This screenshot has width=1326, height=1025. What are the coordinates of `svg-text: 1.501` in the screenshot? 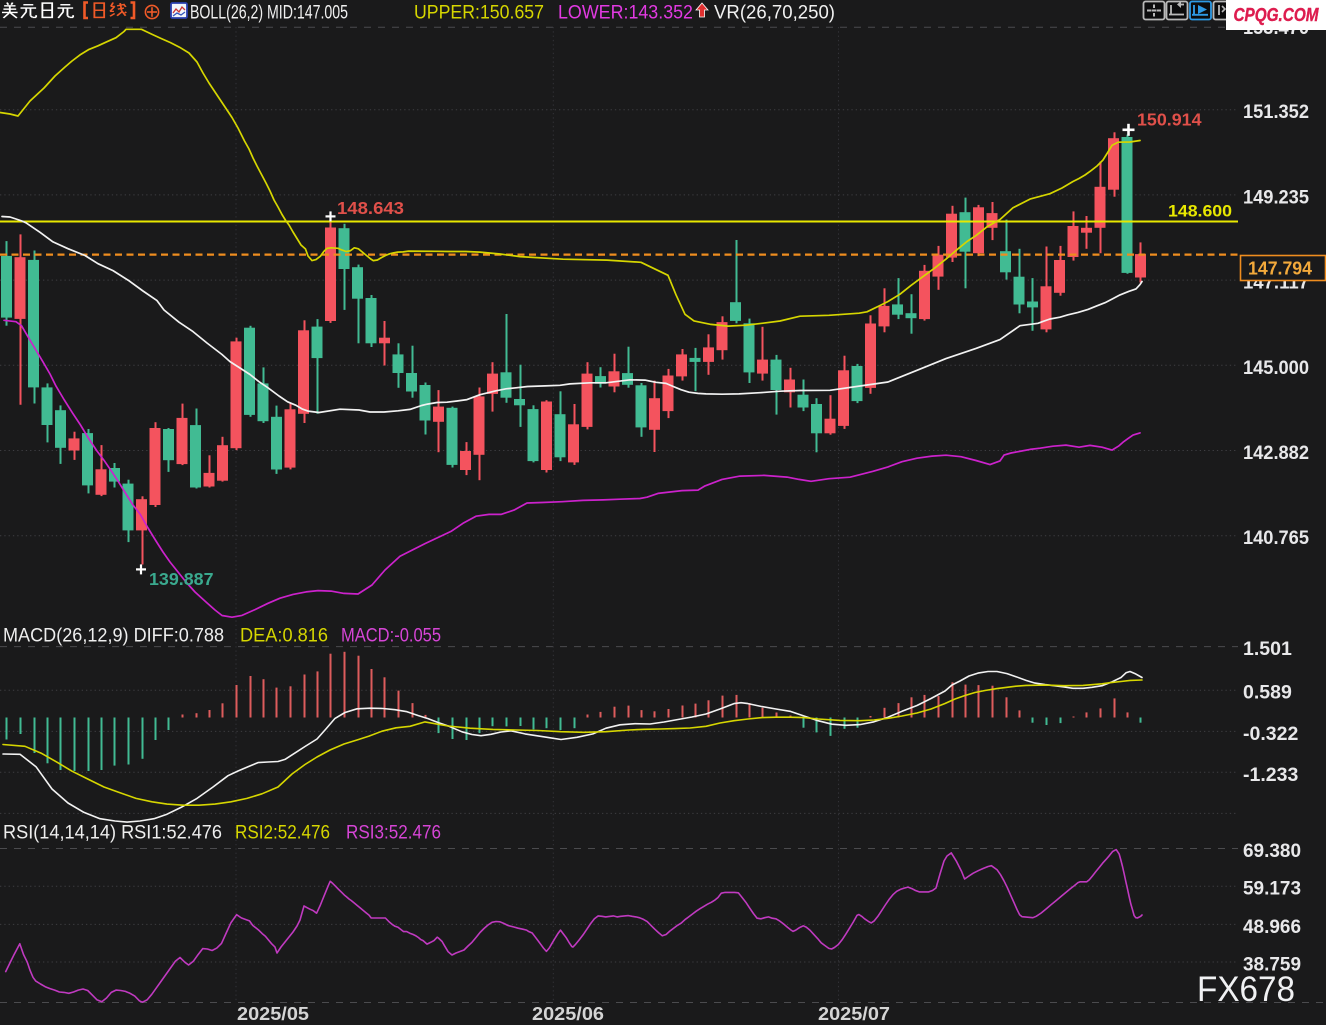 It's located at (1267, 649).